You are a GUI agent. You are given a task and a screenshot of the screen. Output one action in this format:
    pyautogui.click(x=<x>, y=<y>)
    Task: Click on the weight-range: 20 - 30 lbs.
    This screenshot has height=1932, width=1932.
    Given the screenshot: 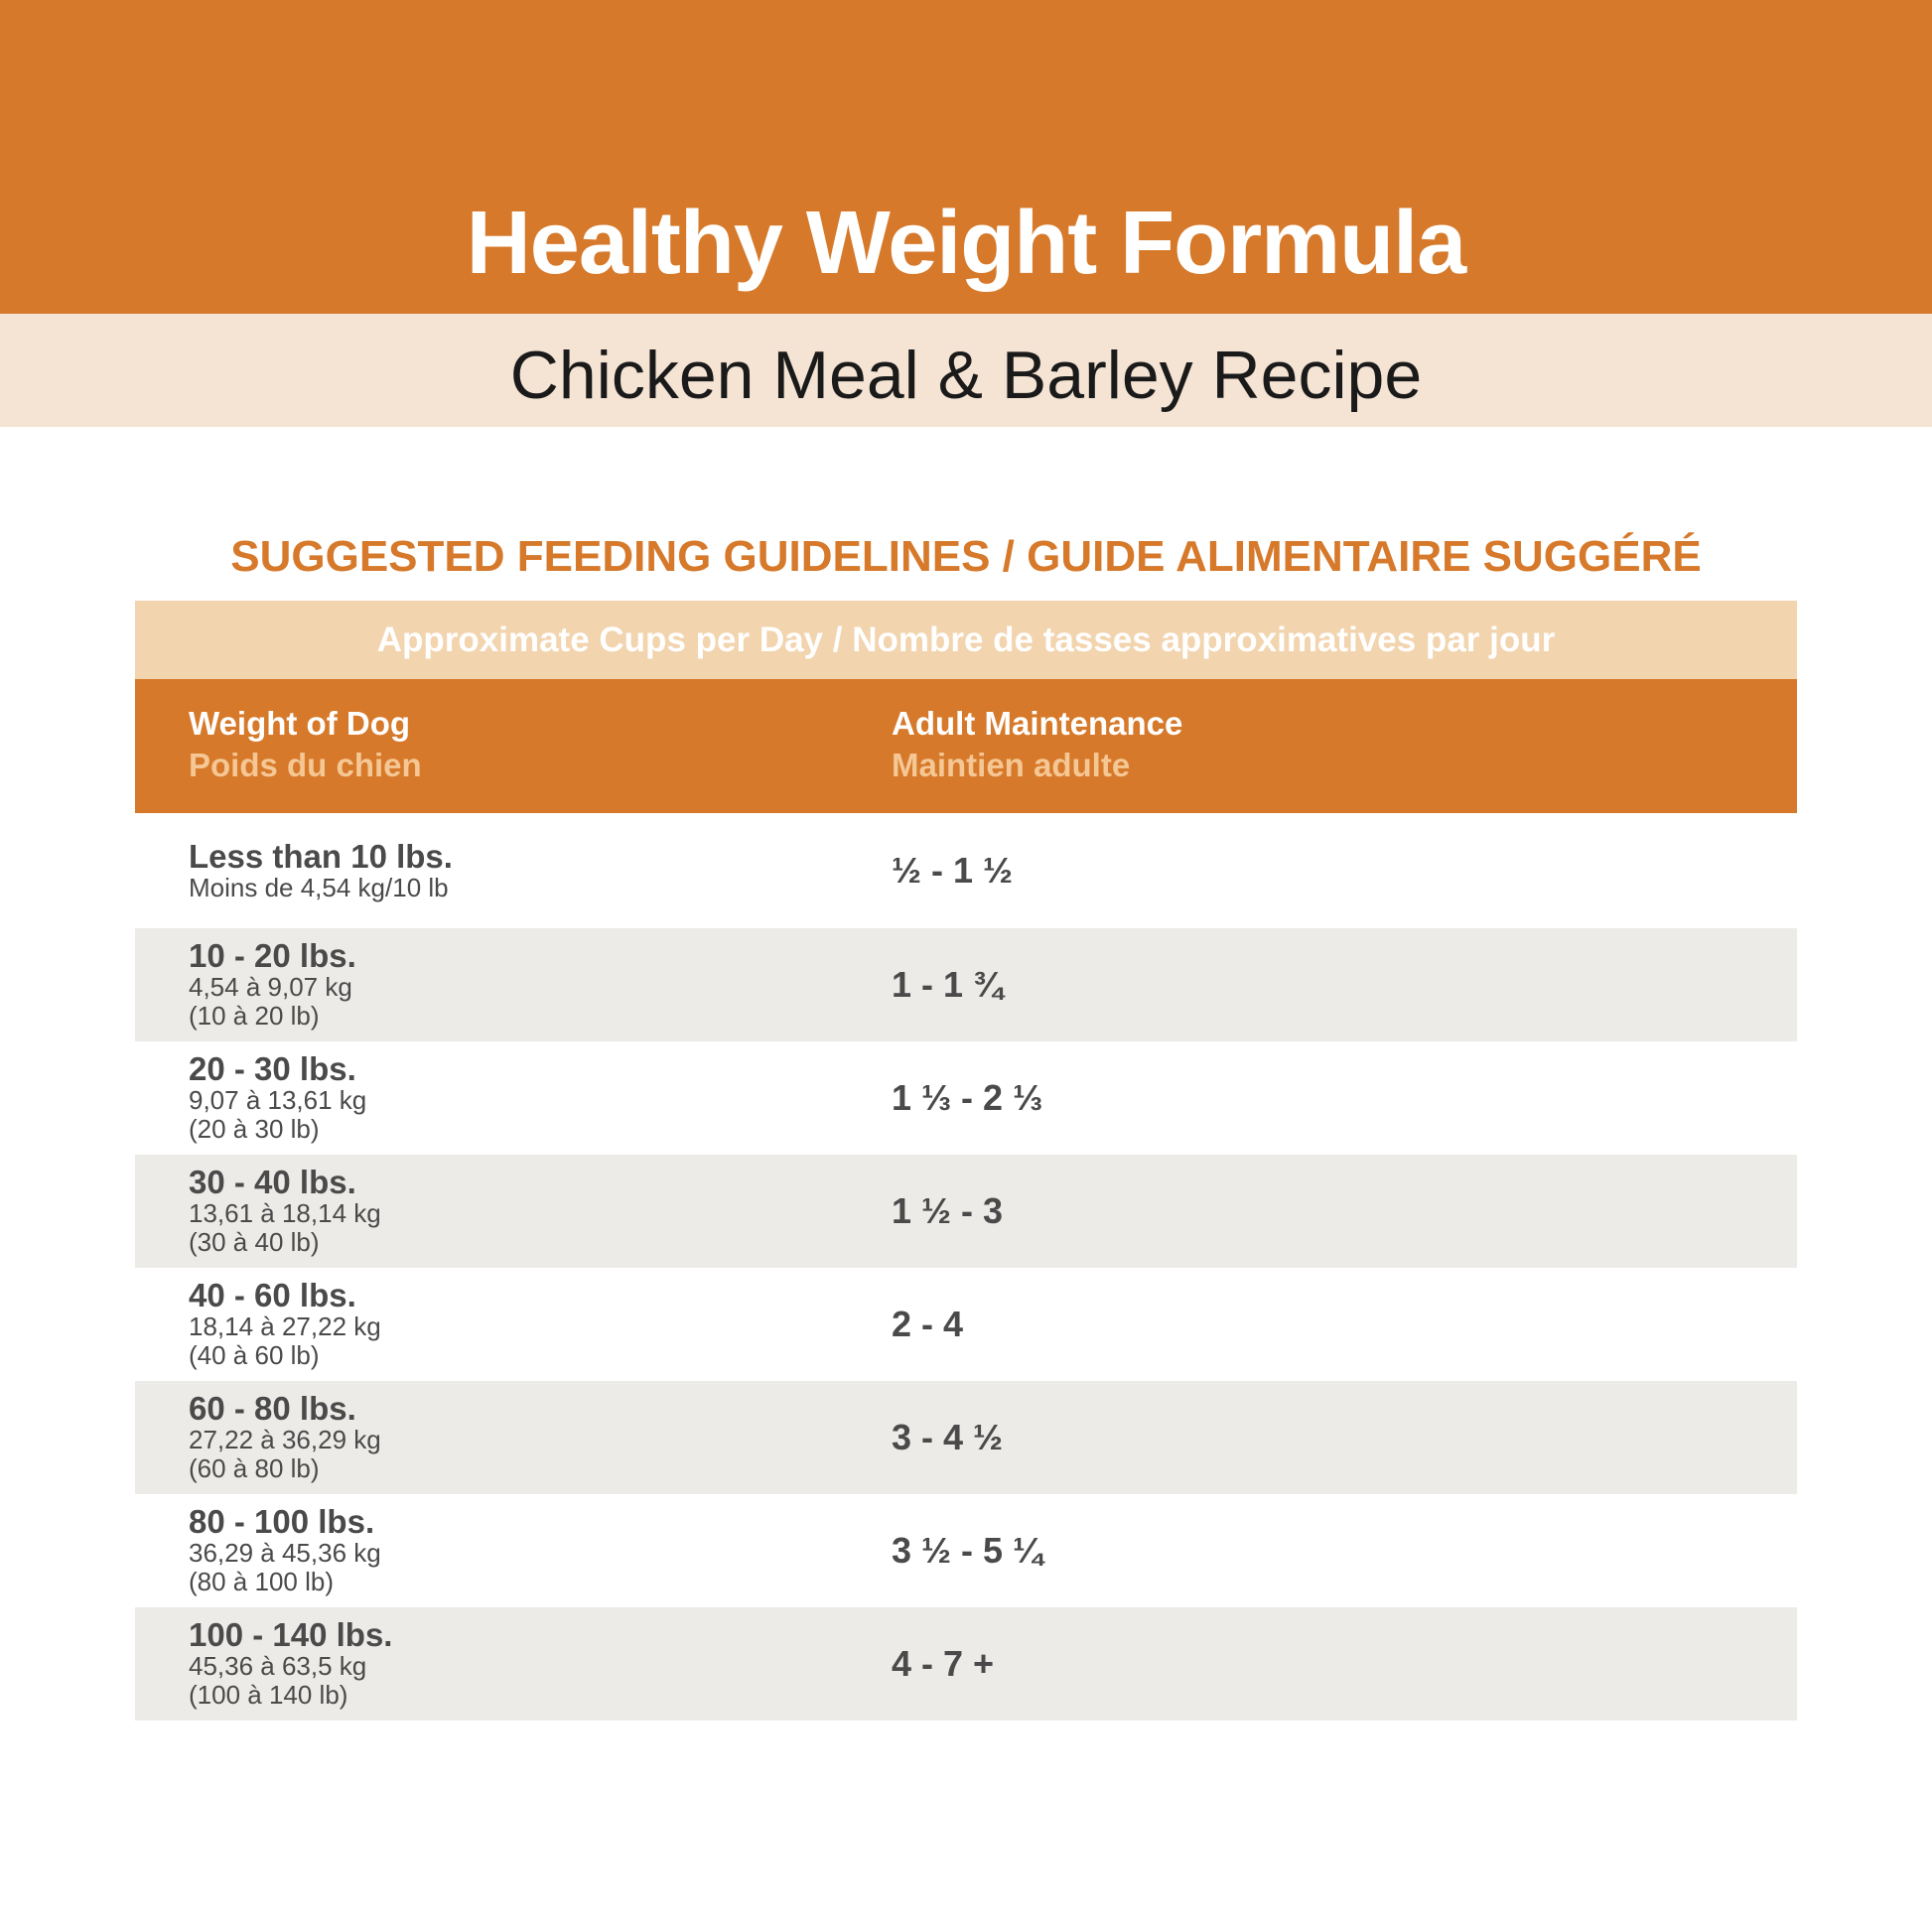 What is the action you would take?
    pyautogui.click(x=272, y=1069)
    